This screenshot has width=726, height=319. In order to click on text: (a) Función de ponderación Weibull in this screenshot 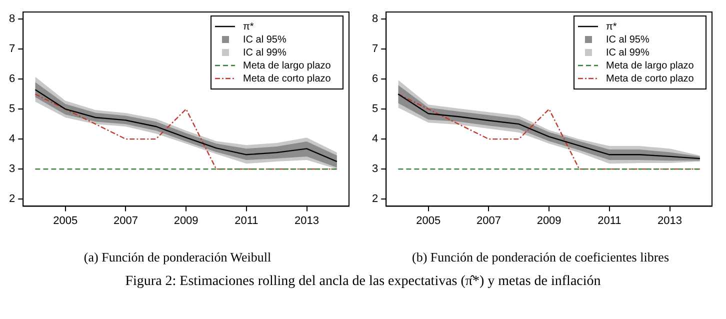, I will do `click(178, 257)`.